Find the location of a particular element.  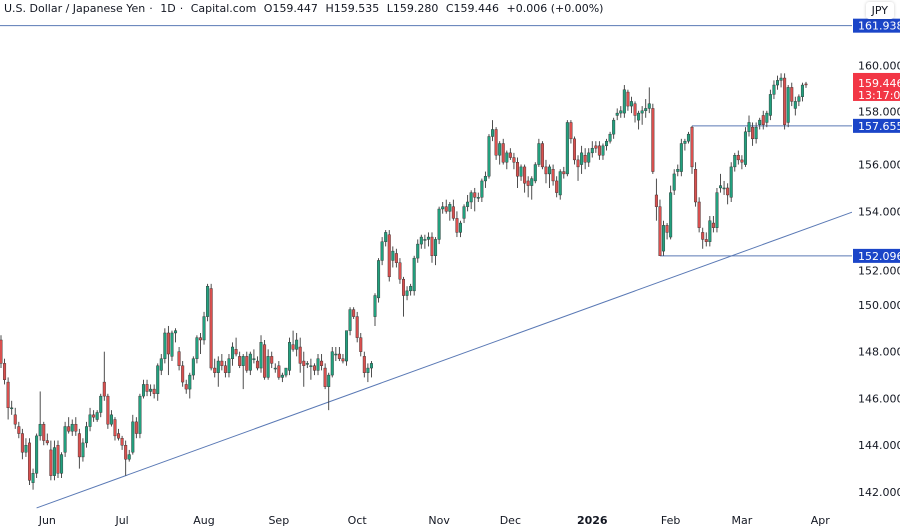

x-tick-label: Oct is located at coordinates (358, 520).